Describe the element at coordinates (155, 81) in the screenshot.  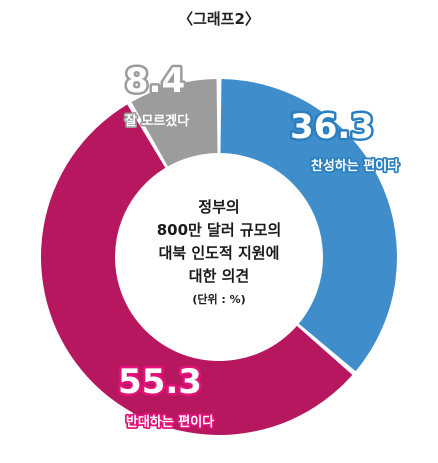
I see `value-label-unsure: 8.4` at that location.